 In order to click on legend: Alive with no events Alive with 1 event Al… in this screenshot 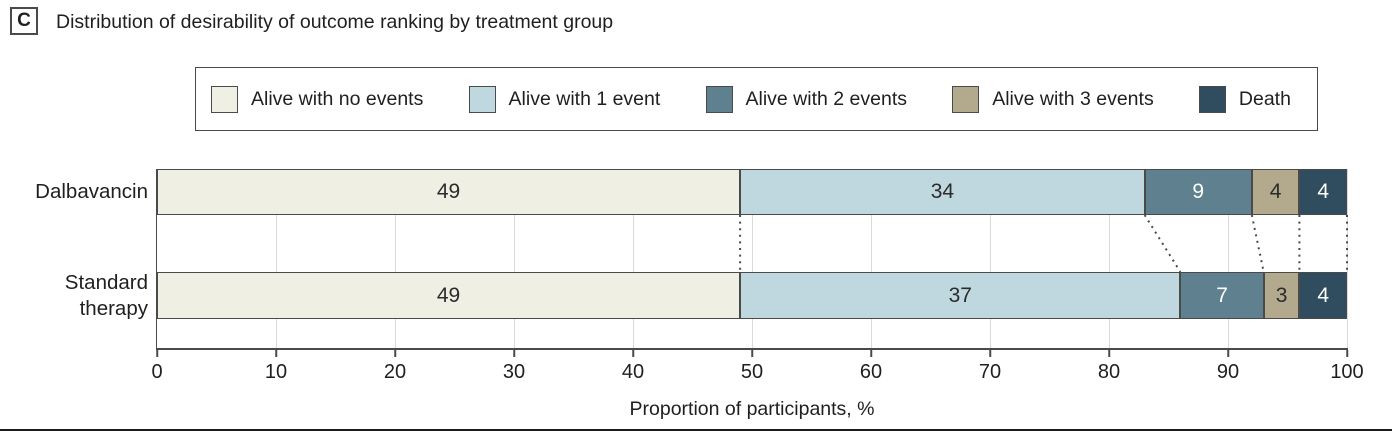, I will do `click(756, 99)`.